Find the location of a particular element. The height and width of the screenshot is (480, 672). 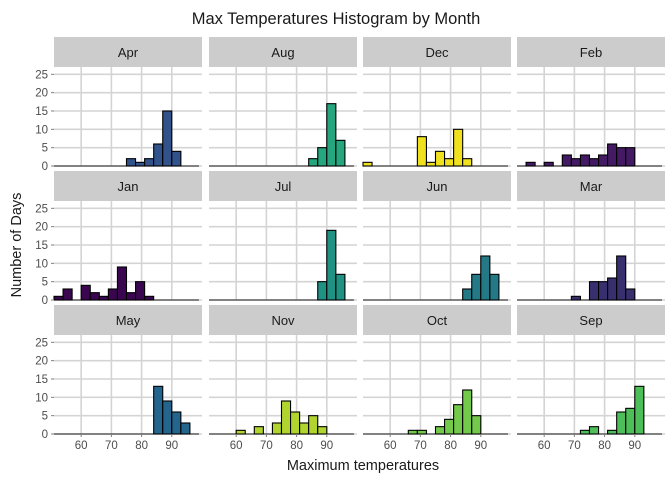

facet-label: May is located at coordinates (128, 320).